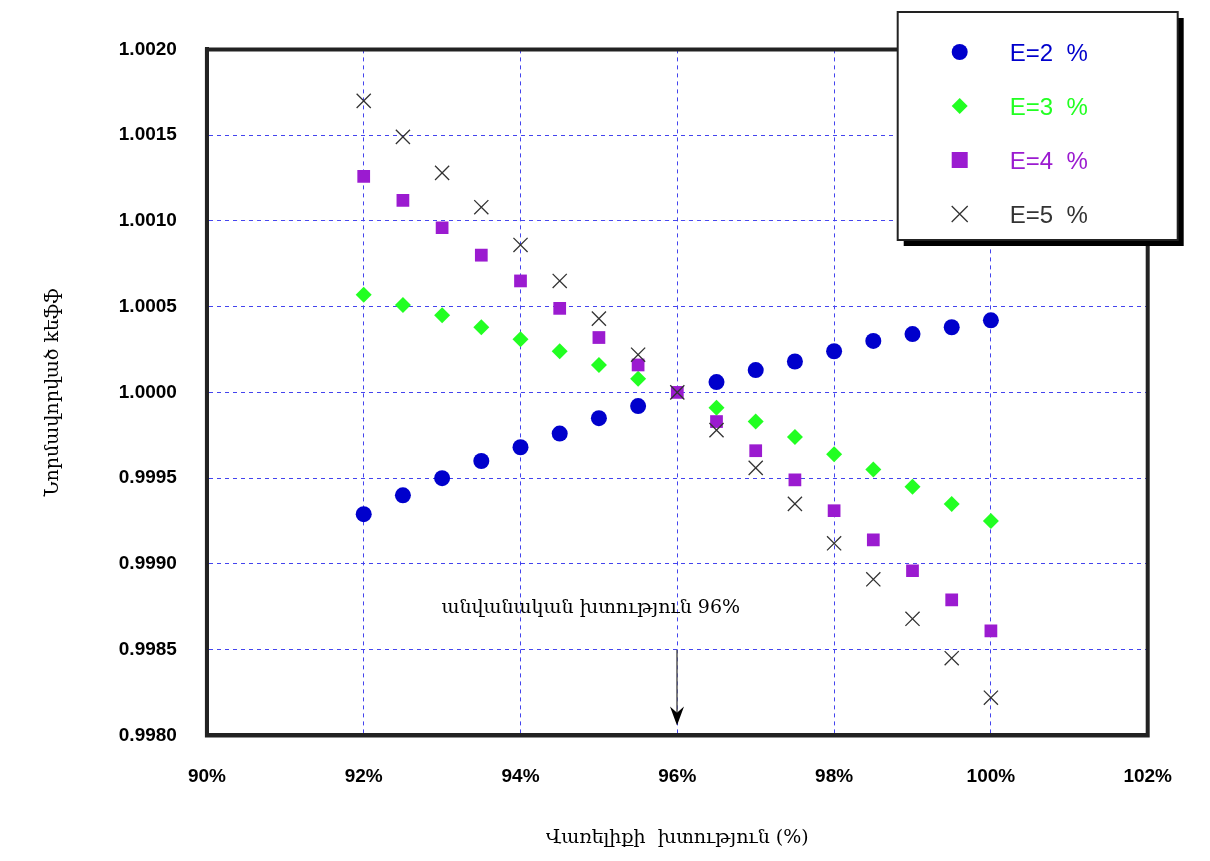 Image resolution: width=1210 pixels, height=861 pixels. What do you see at coordinates (51, 393) in the screenshot?
I see `y-axis-title: Նորմավորված kեֆֆ` at bounding box center [51, 393].